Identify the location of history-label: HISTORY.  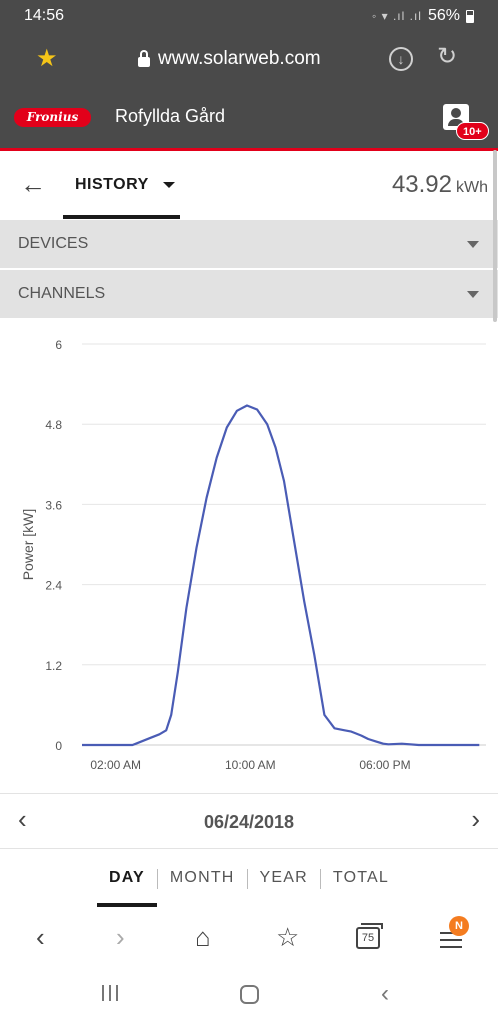
(112, 184).